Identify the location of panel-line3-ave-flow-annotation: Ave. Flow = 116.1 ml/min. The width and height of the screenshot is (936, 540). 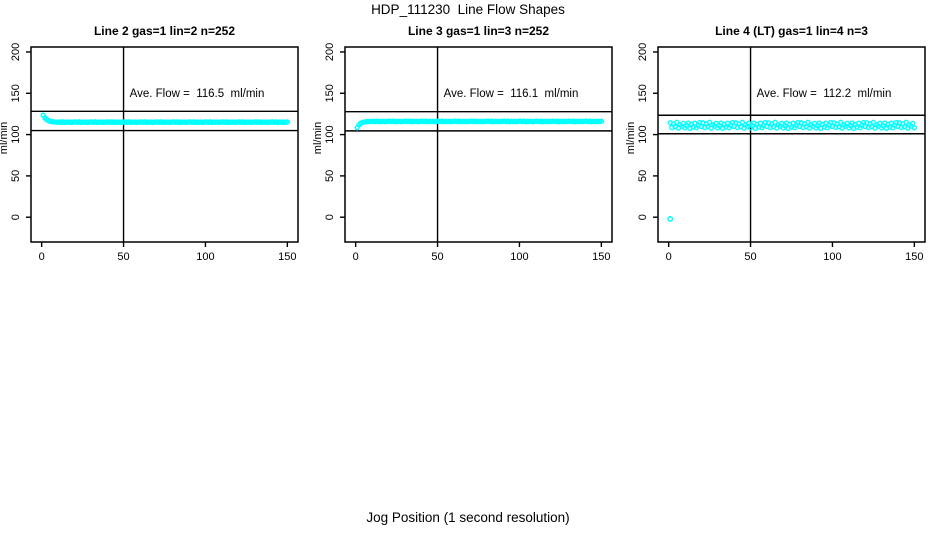
(511, 94).